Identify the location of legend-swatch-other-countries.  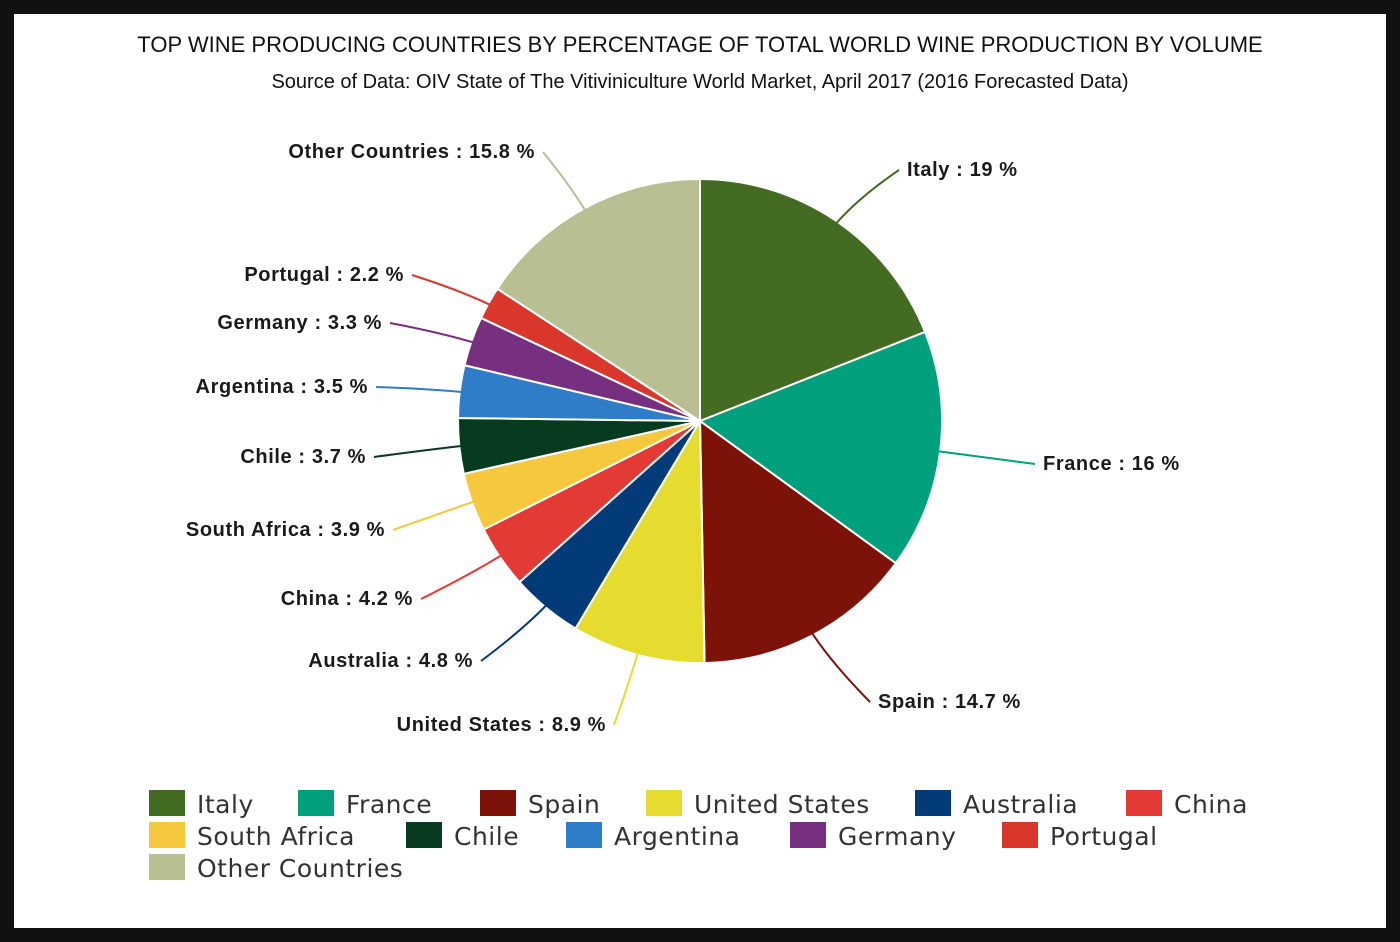
(167, 867).